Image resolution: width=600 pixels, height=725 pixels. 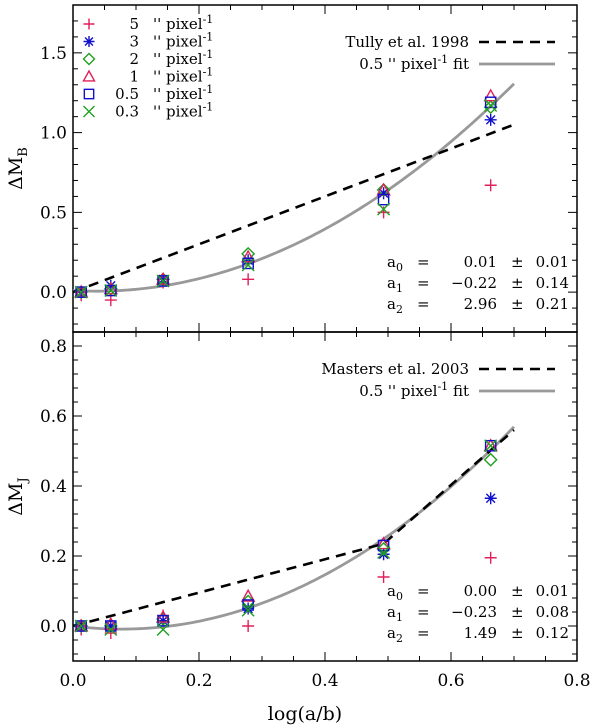 I want to click on y-tick-label: 1.0, so click(x=53, y=134).